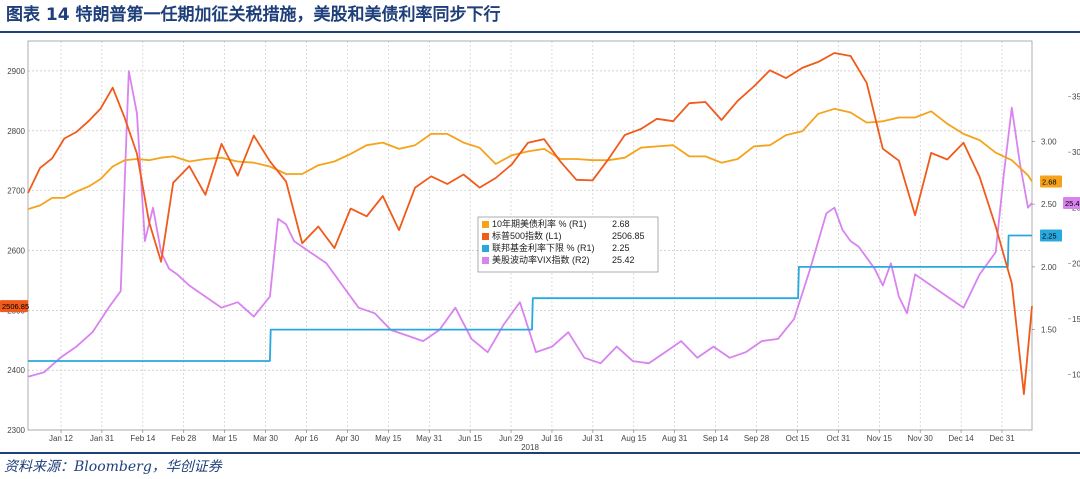 The image size is (1080, 479). I want to click on right1-tick-label: 3.00, so click(1049, 141).